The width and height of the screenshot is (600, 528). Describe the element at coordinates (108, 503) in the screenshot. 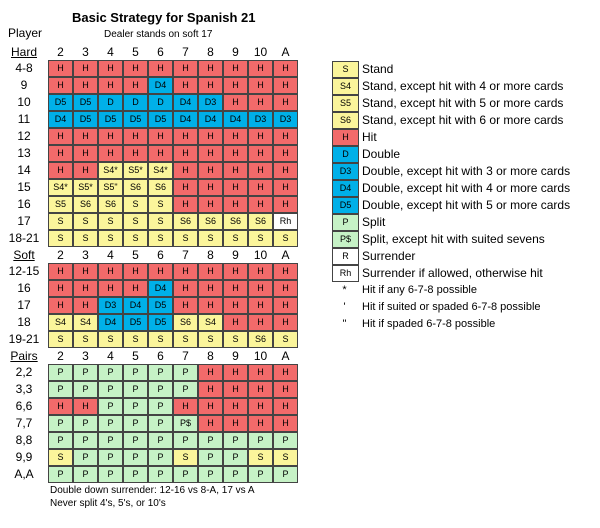

I see `footer-line: Never split 4's, 5's, or 10's` at that location.